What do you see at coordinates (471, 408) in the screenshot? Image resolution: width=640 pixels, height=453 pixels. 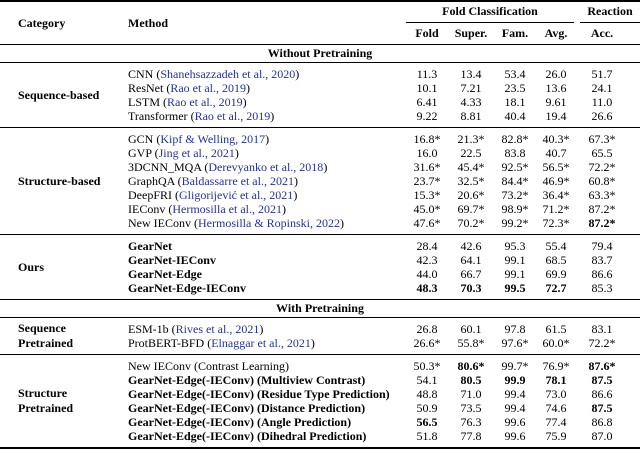 I see `value-cell: 73.5` at bounding box center [471, 408].